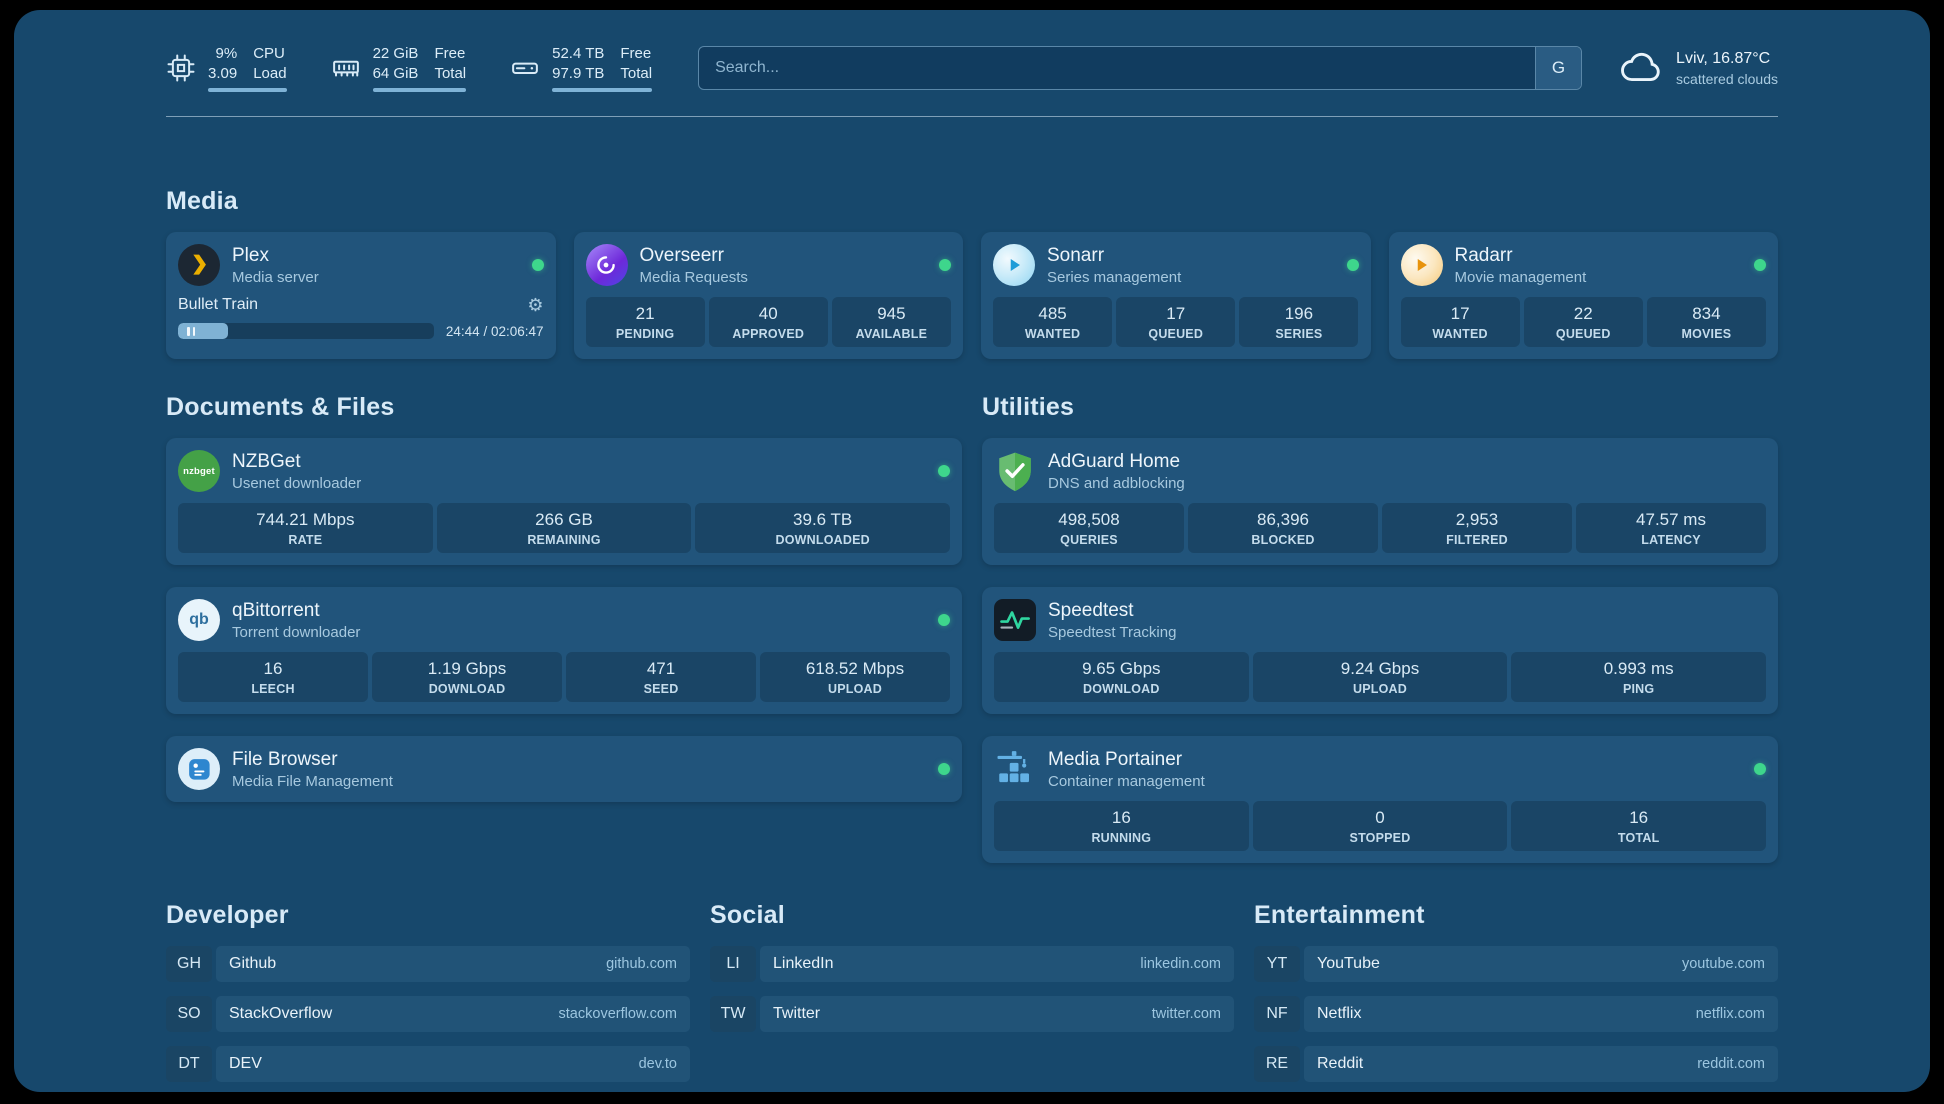 This screenshot has height=1104, width=1944. I want to click on service-subtitle: Media Requests, so click(693, 277).